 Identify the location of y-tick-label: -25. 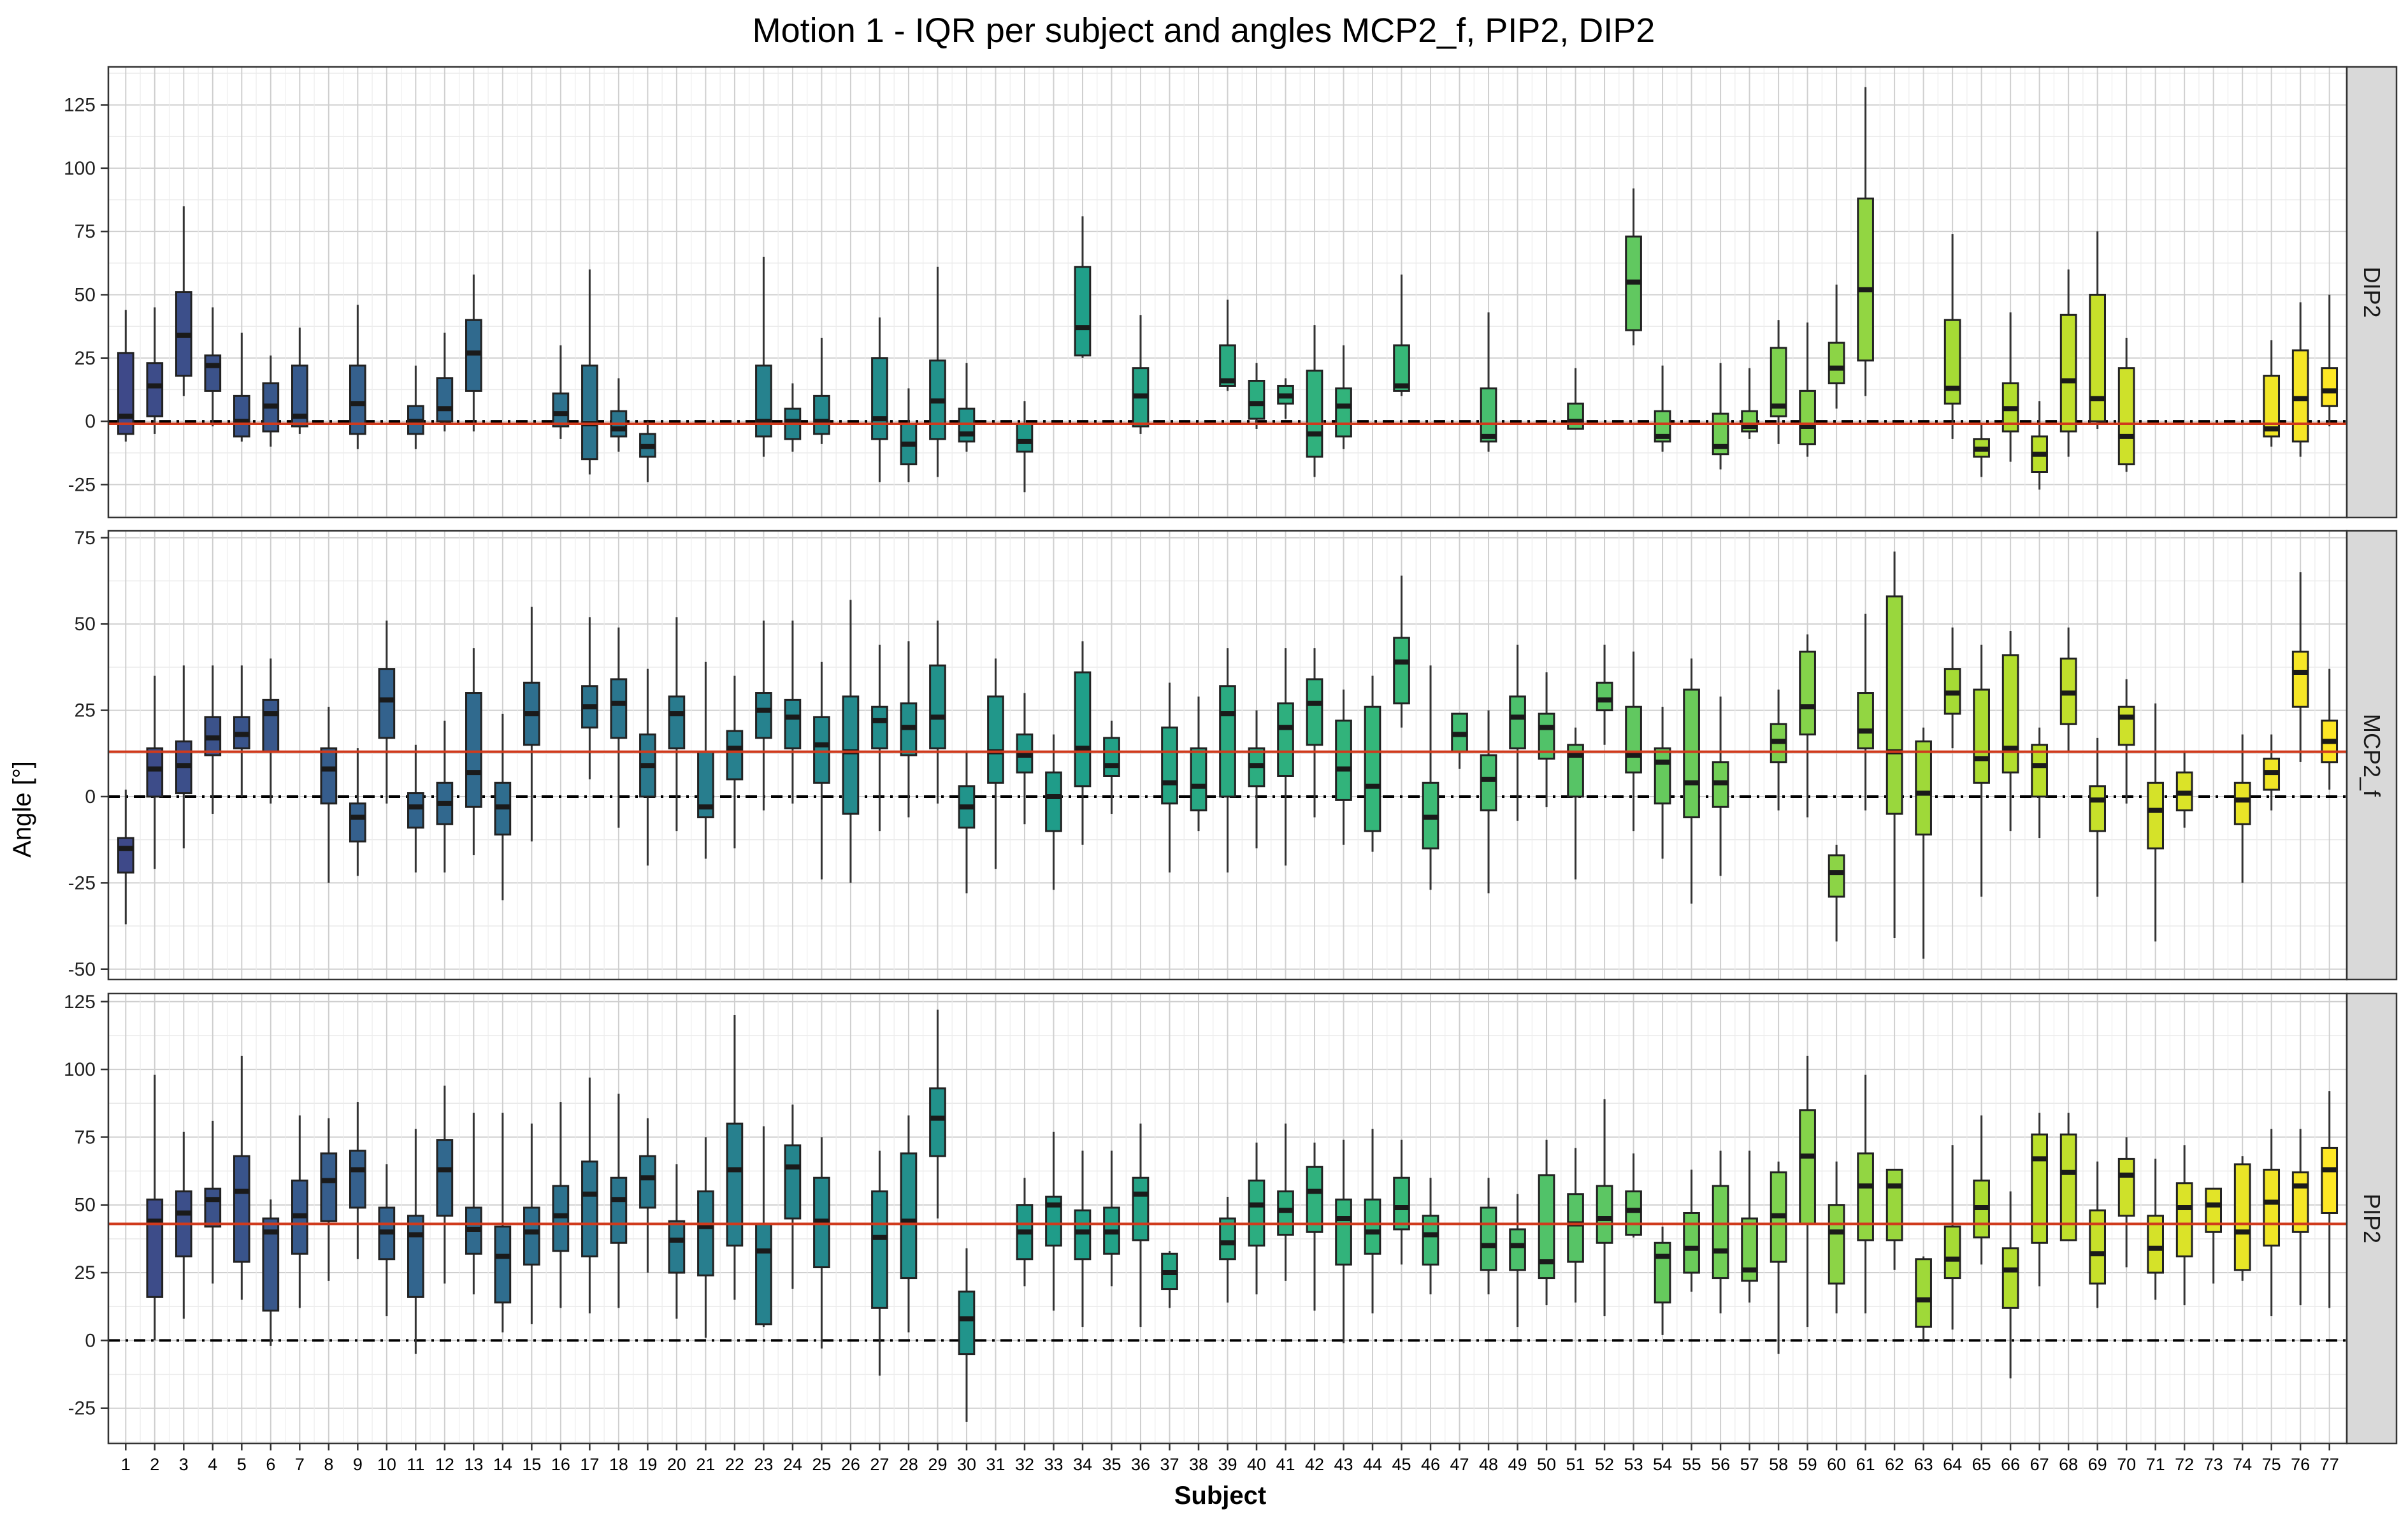
(82, 882).